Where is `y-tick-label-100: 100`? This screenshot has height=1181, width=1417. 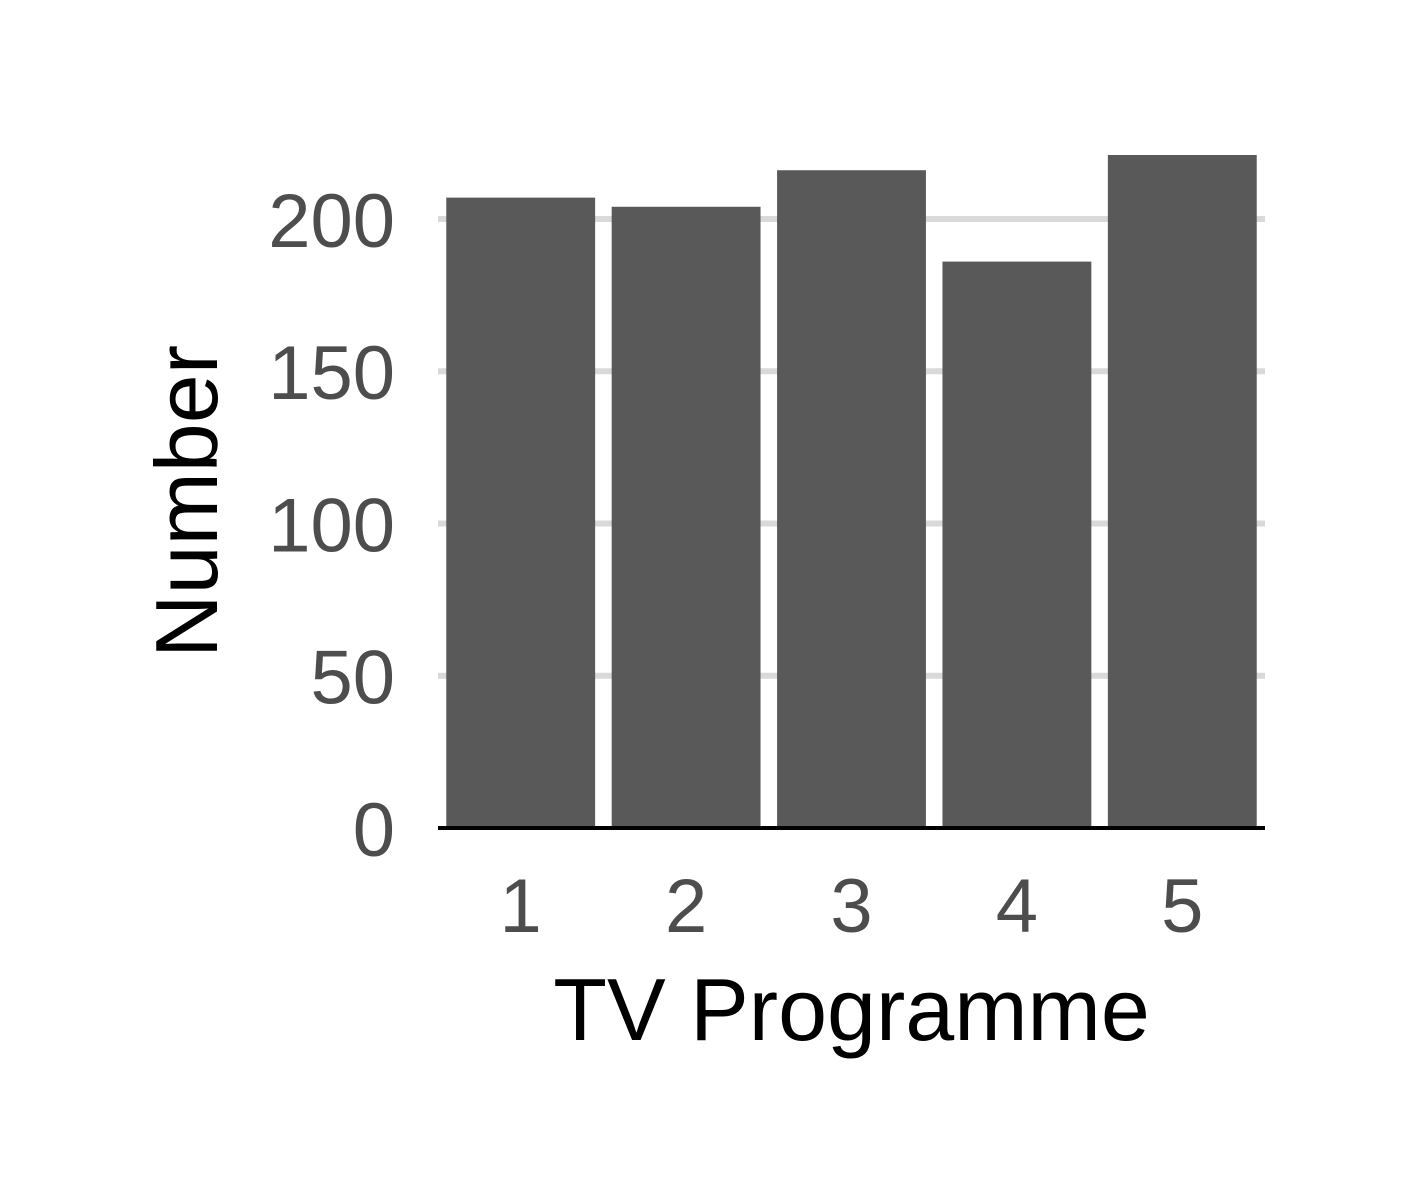 y-tick-label-100: 100 is located at coordinates (331, 525).